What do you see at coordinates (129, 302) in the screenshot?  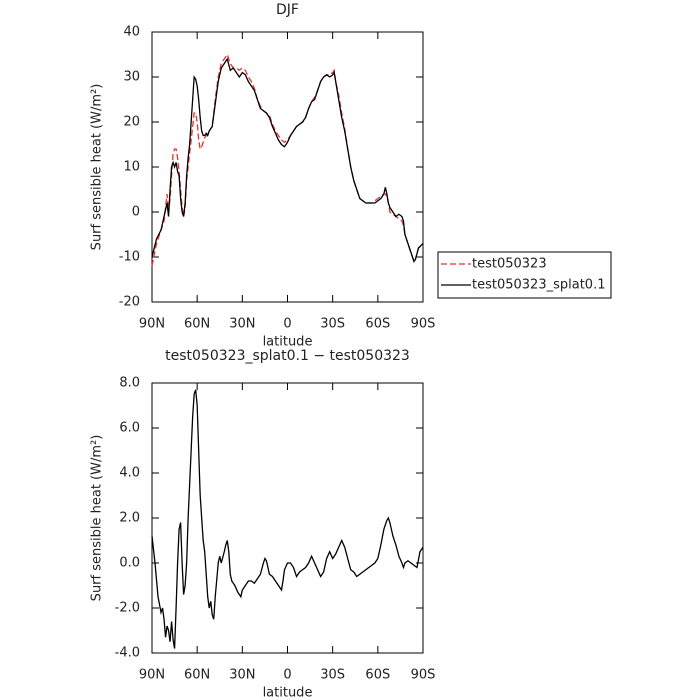 I see `y-tick-label: -20` at bounding box center [129, 302].